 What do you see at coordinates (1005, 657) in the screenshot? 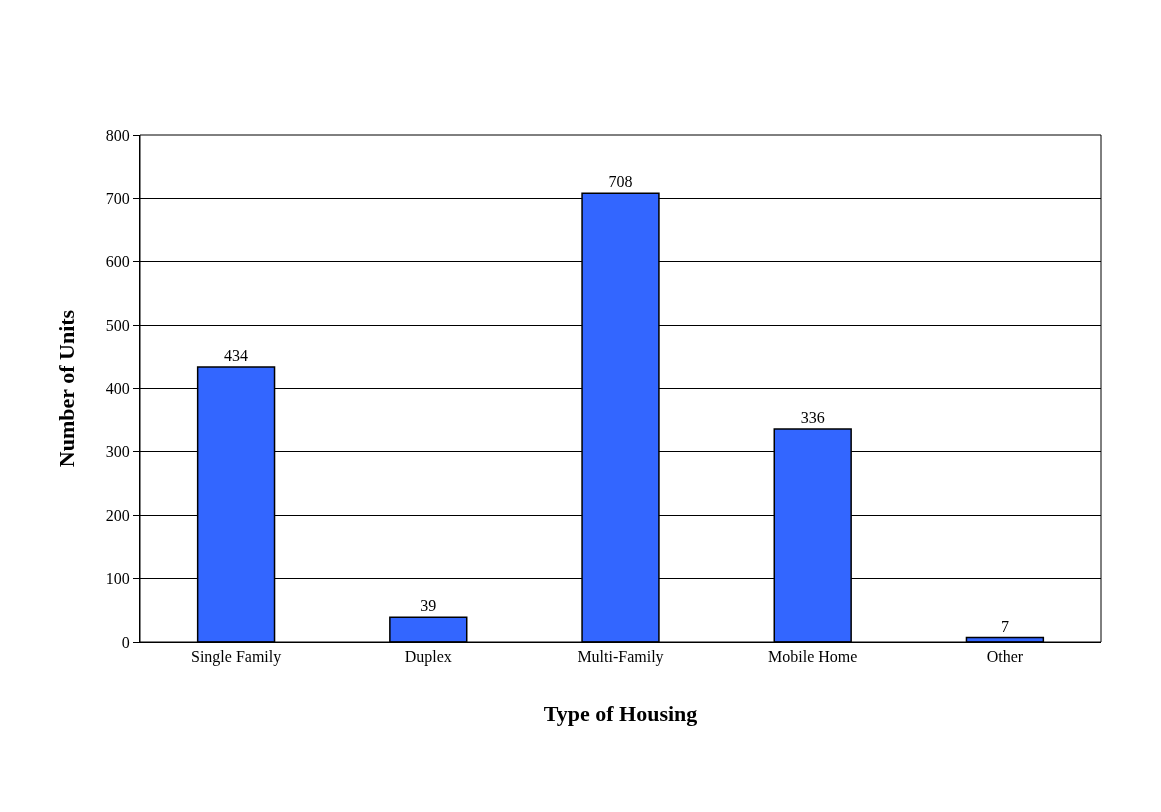
I see `x-tick-label: Other` at bounding box center [1005, 657].